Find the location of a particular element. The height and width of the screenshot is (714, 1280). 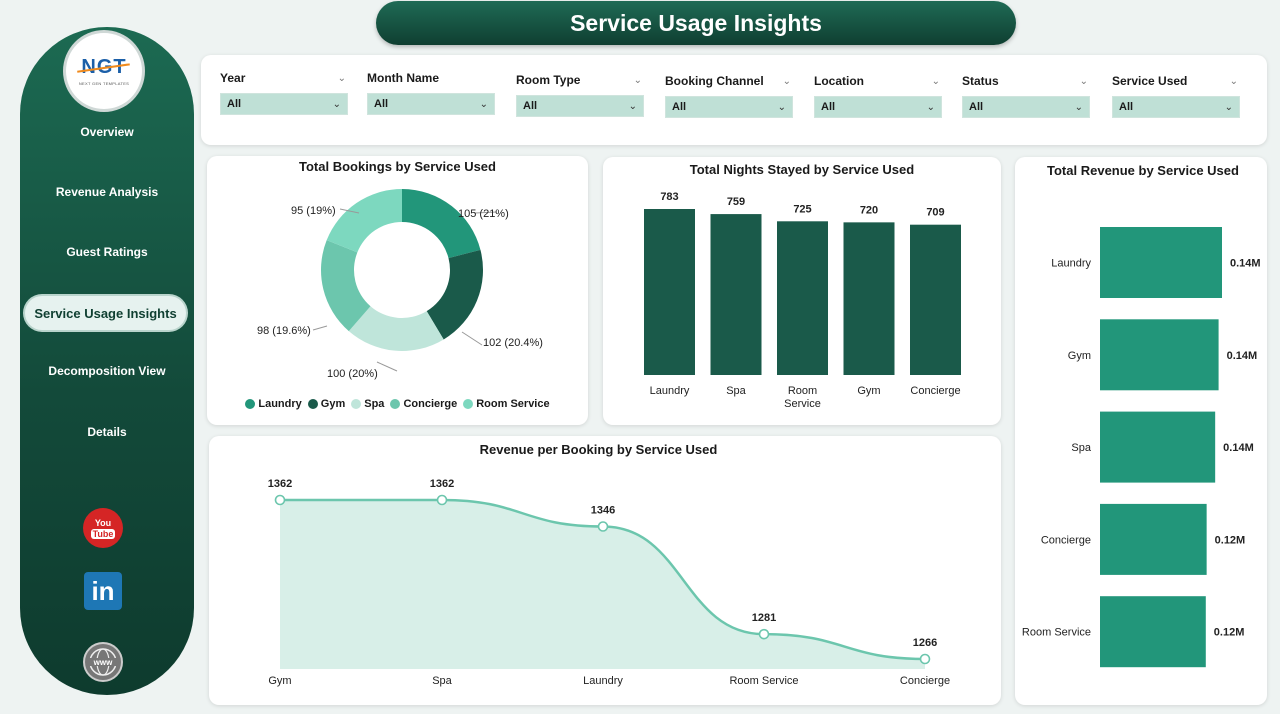

filter-room-type: Room Type ⌄ All ⌄ is located at coordinates (580, 94).